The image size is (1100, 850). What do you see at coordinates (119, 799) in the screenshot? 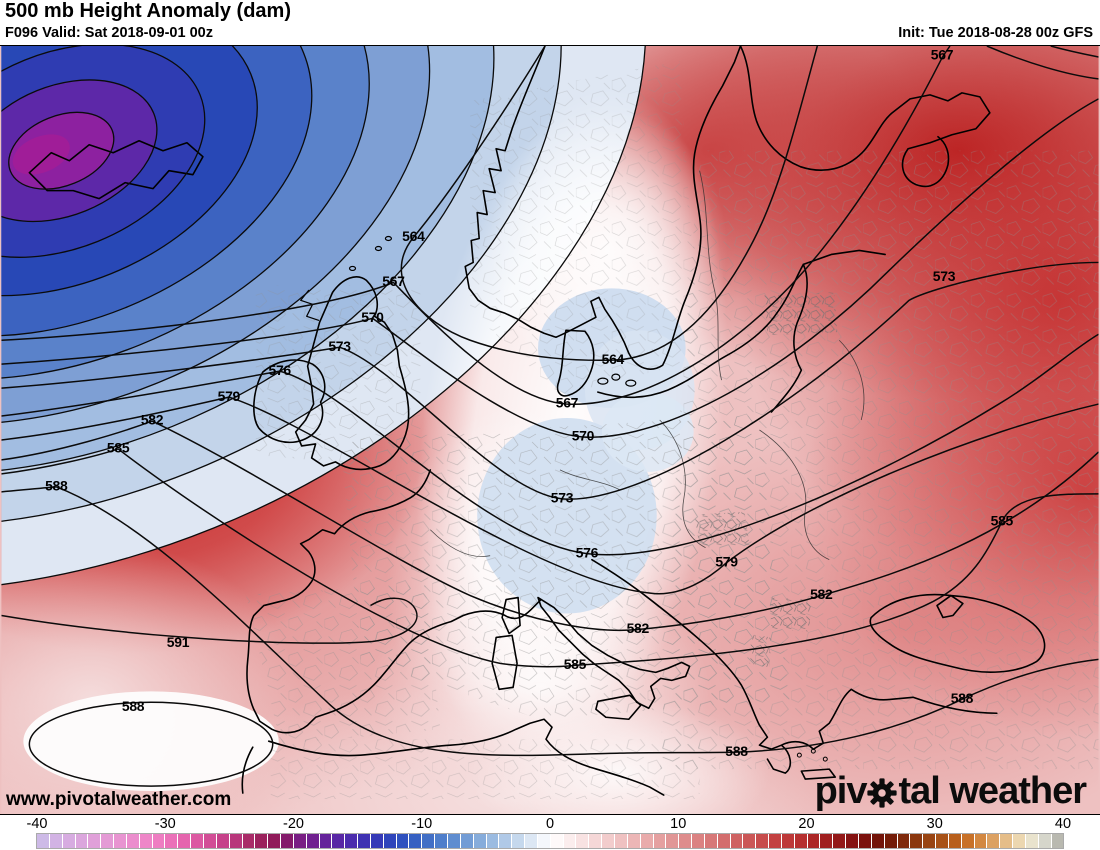
I see `watermark-url: www.pivotalweather.com` at bounding box center [119, 799].